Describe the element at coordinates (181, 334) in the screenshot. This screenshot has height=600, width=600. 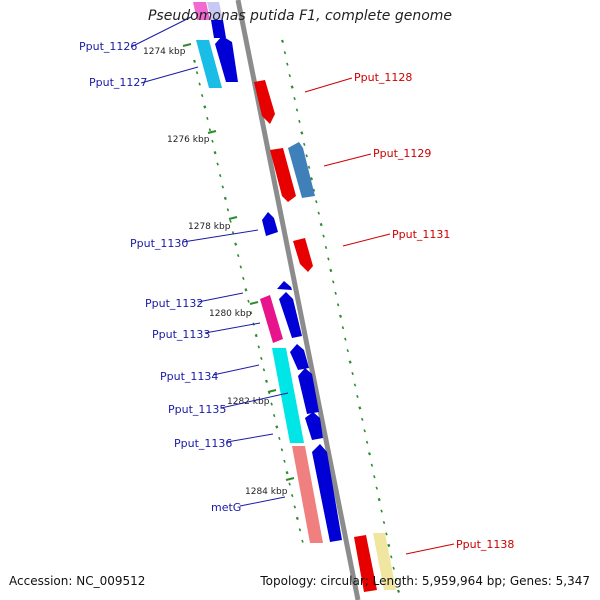
I see `gene-label-pput-1133: Pput_1133` at that location.